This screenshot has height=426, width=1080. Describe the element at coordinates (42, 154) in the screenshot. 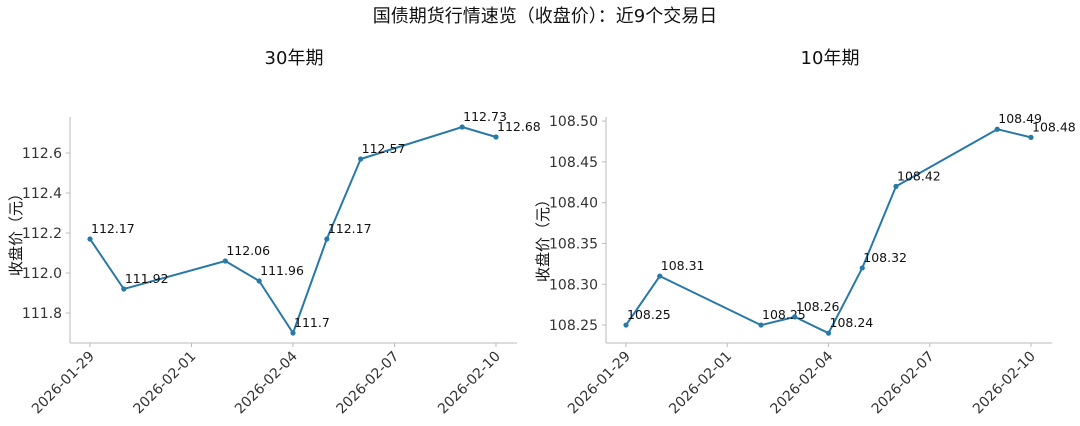

I see `y-tick-label: 112.6` at that location.